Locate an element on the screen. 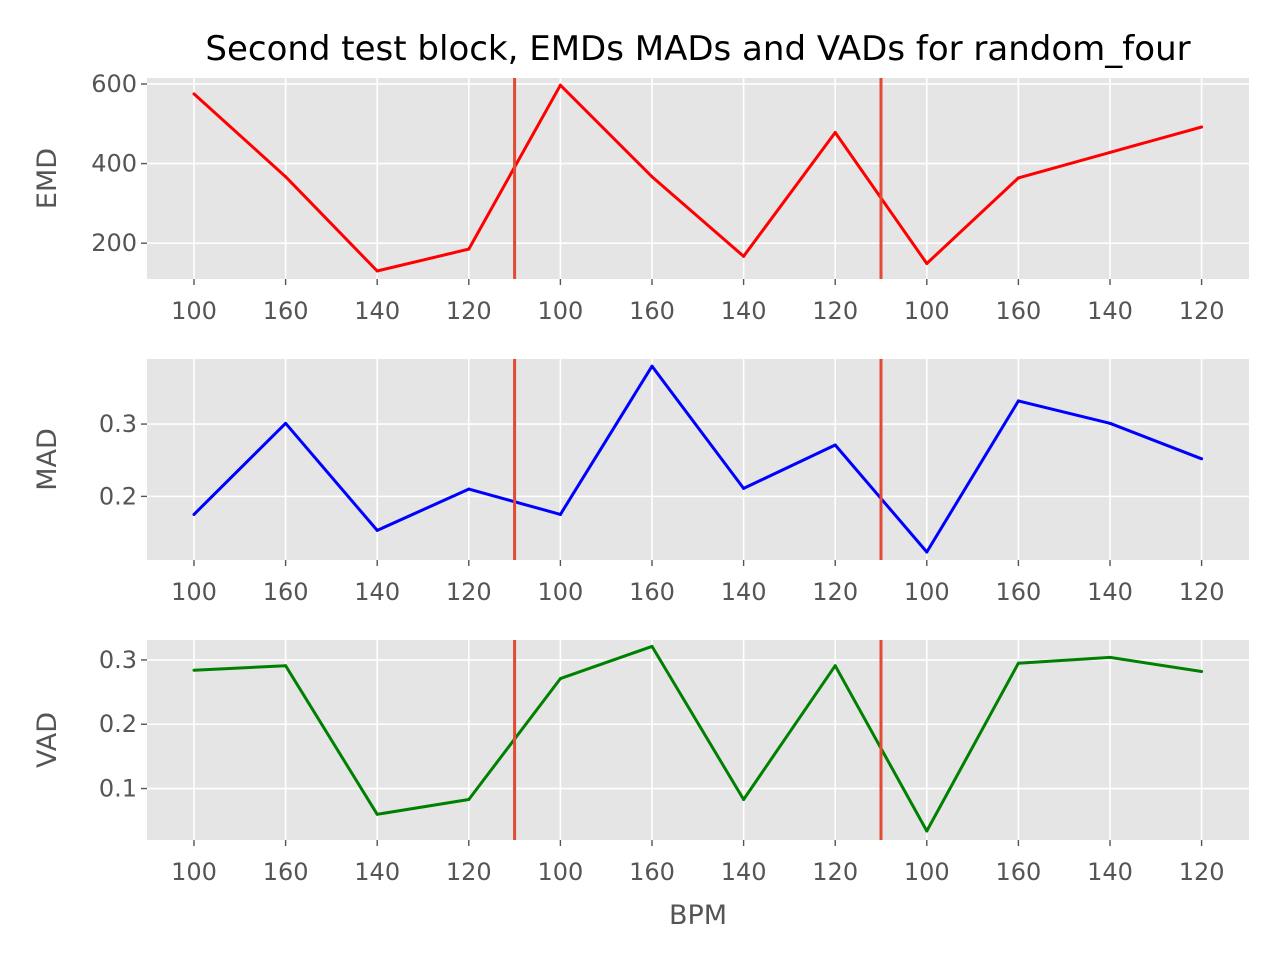  y-axis-label: VAD is located at coordinates (47, 740).